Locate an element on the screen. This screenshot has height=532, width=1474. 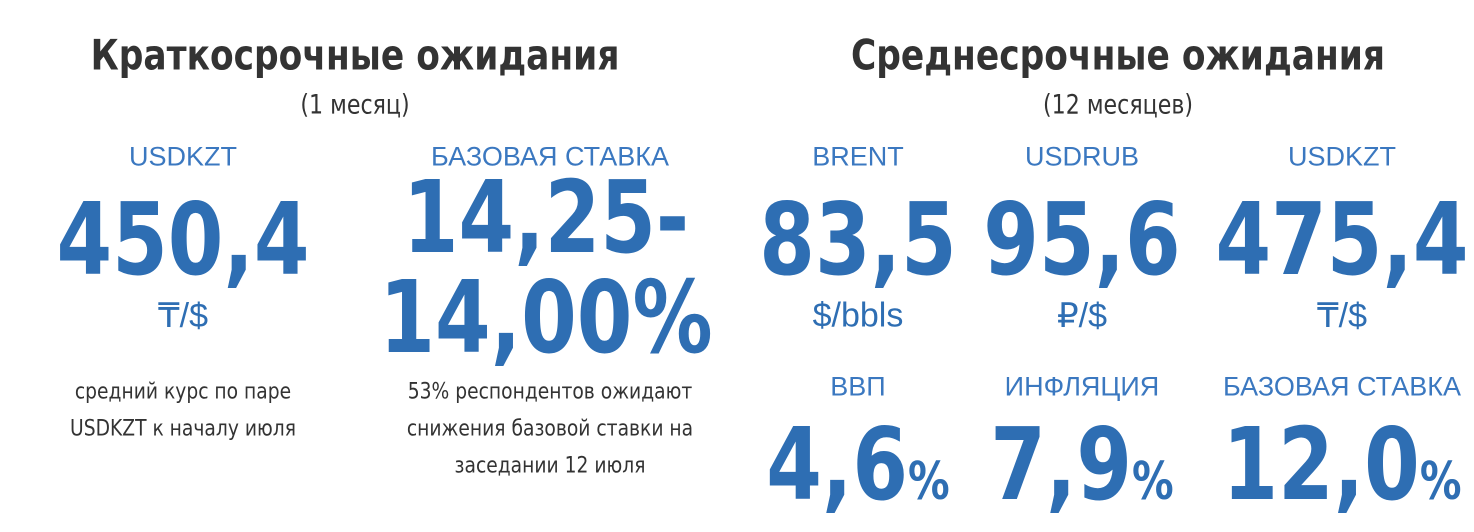
value-number: 95,6 is located at coordinates (1082, 239).